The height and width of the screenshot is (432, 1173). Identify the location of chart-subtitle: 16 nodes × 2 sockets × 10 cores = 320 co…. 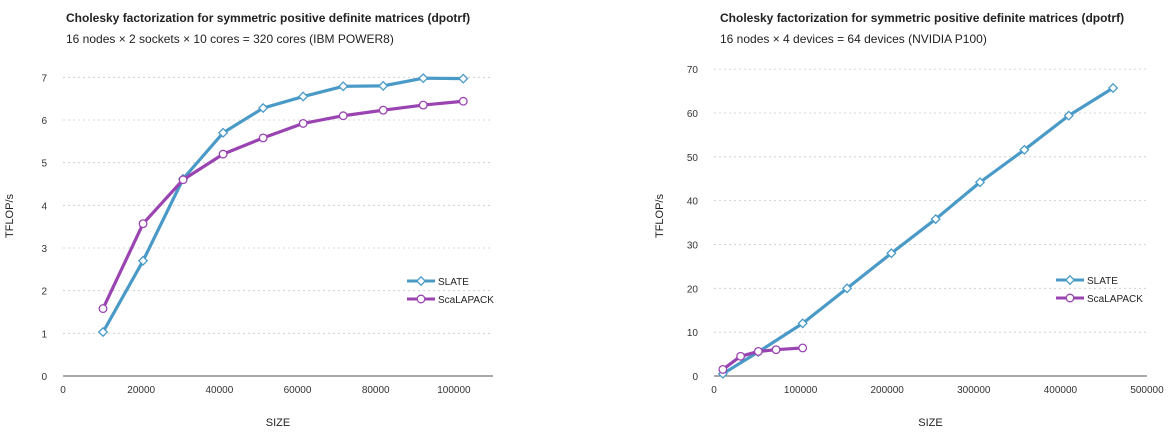
(230, 39).